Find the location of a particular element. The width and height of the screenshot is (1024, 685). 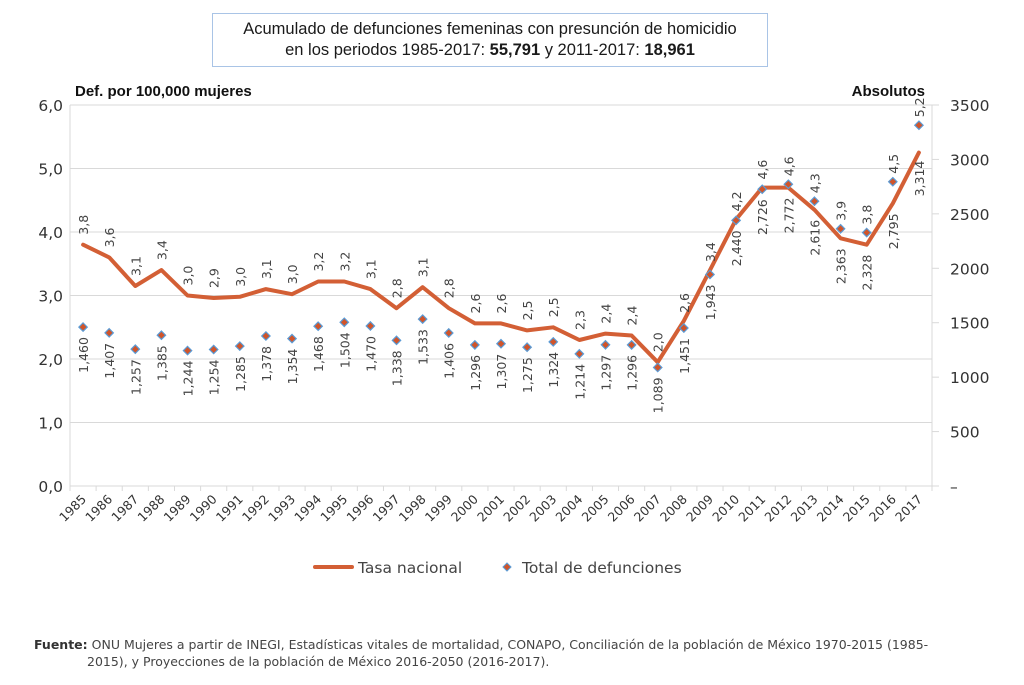

tasa-data-label: 2,6 is located at coordinates (475, 304).